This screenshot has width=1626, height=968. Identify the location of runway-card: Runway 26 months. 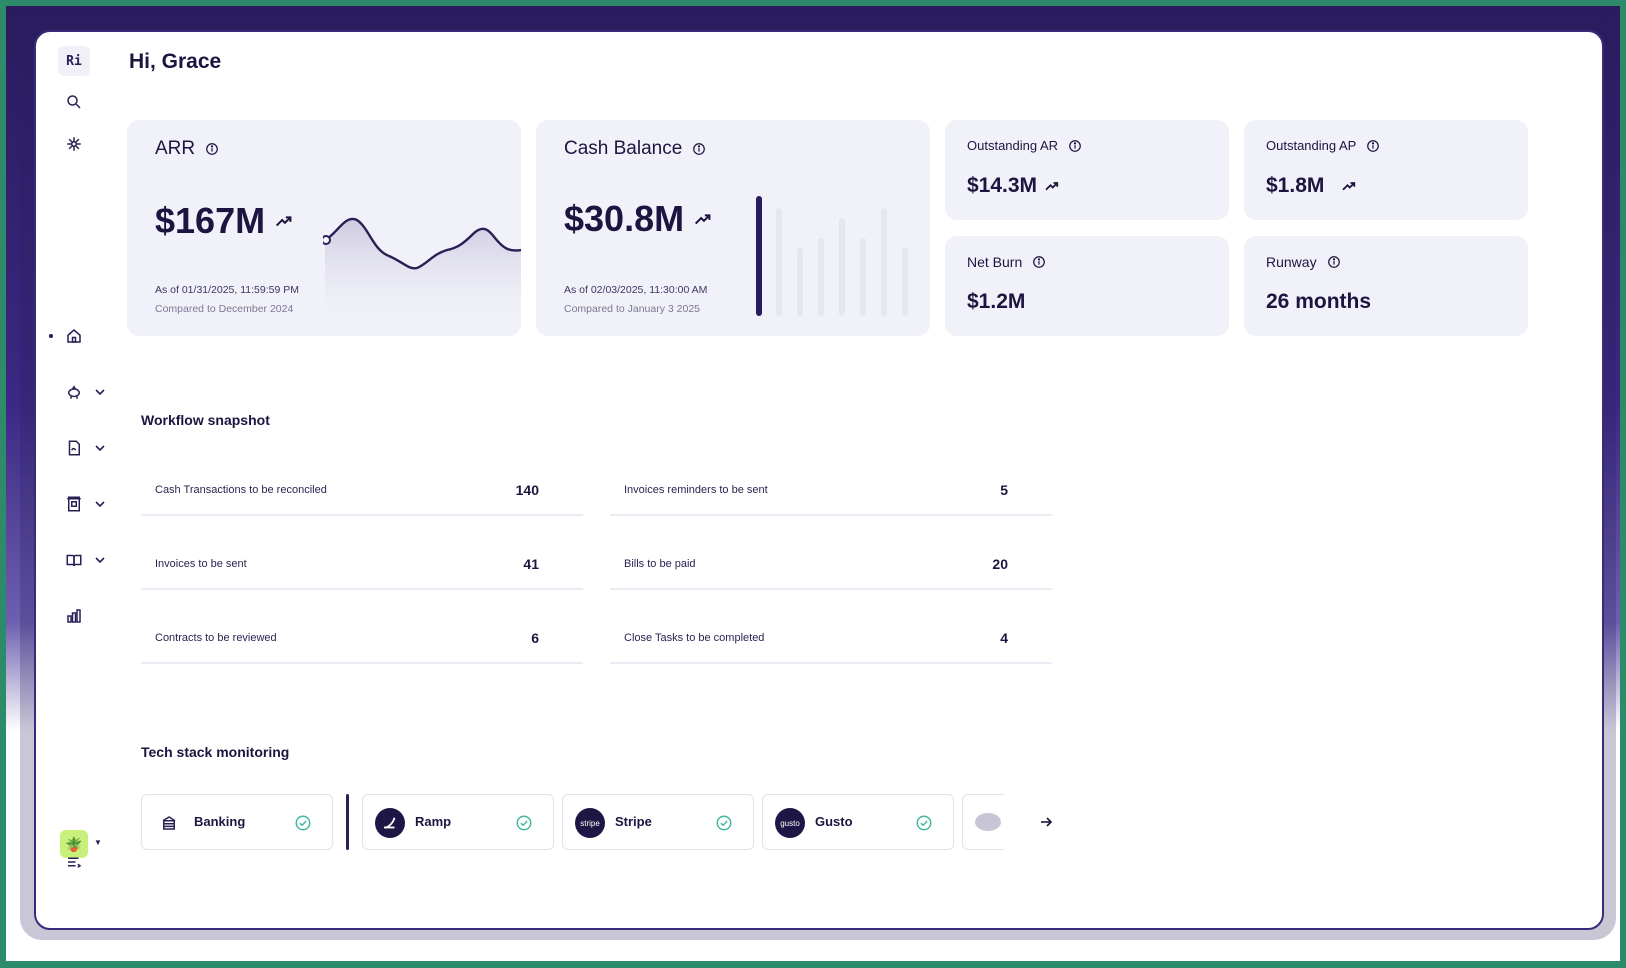
(1386, 286).